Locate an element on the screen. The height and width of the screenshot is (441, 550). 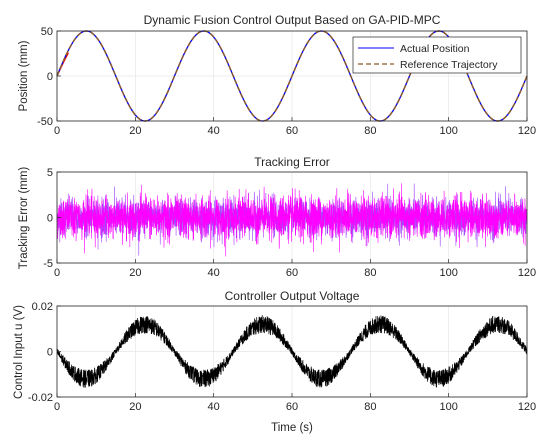
position-legend: Actual Position Reference Trajectory is located at coordinates (437, 55).